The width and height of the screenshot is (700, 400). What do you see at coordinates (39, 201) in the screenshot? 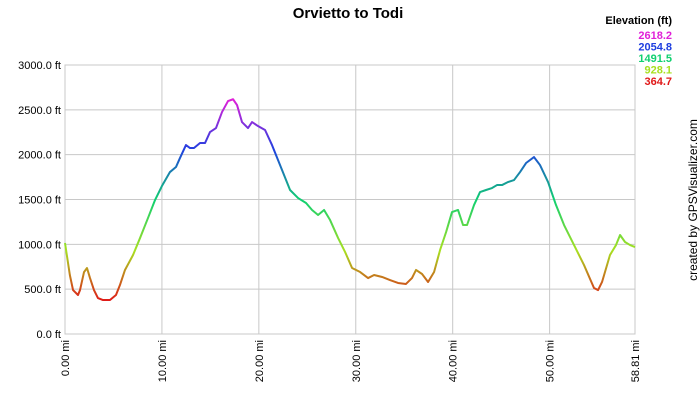
I see `y-tick-label: 1500.0 ft` at bounding box center [39, 201].